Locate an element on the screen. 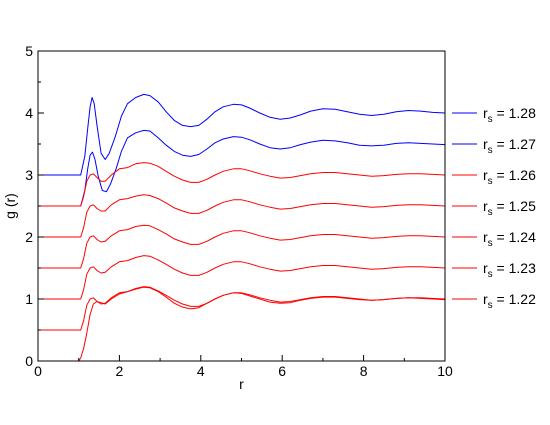 Image resolution: width=550 pixels, height=425 pixels. legend-label: rs = 1.26 is located at coordinates (509, 177).